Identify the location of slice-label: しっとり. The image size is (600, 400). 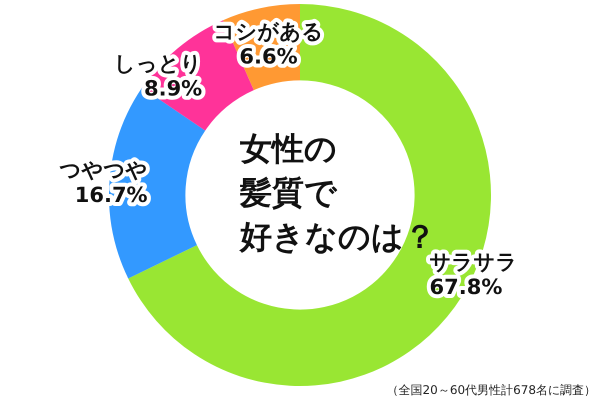
(158, 64).